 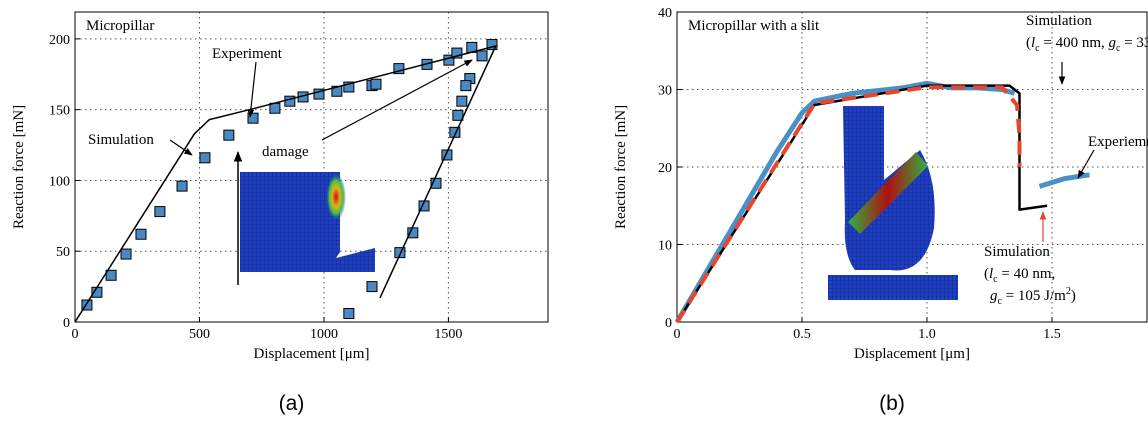 What do you see at coordinates (665, 246) in the screenshot?
I see `y-tick-label: 10` at bounding box center [665, 246].